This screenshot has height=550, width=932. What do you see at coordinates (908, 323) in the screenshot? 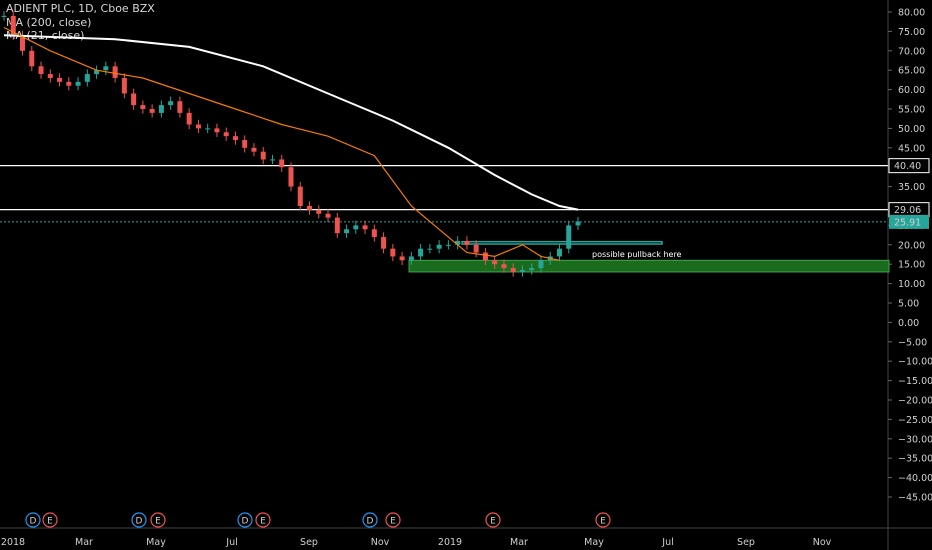
I see `y-tick-label: 0.00` at bounding box center [908, 323].